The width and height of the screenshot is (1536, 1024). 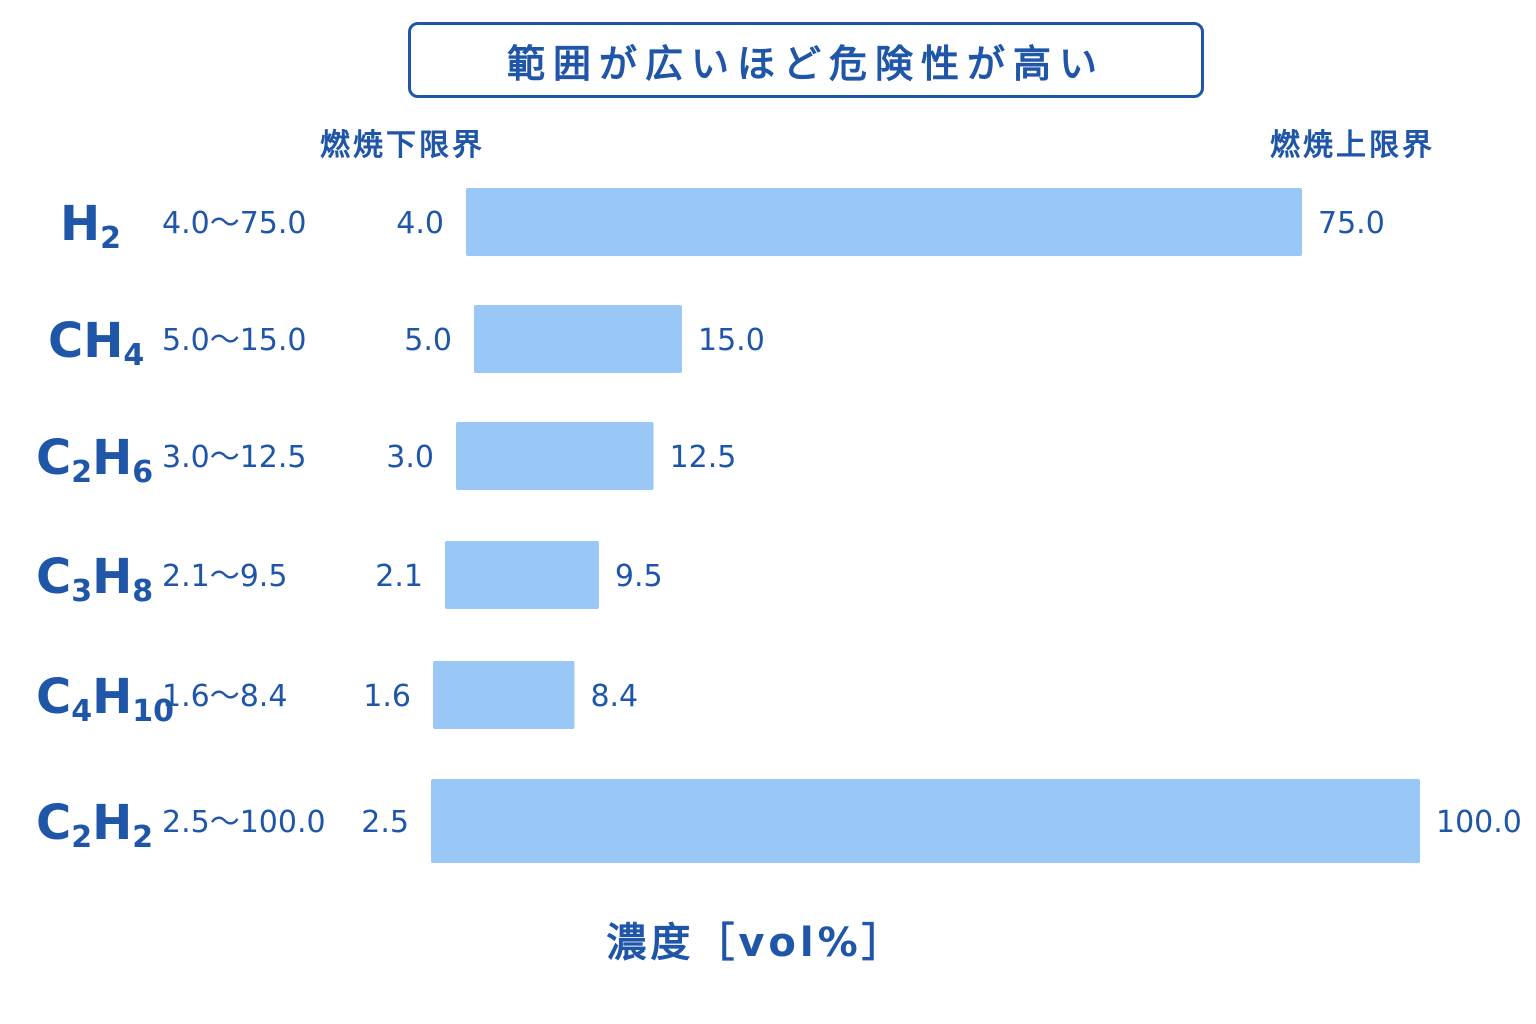 I want to click on lower-value-CH4: 5.0, so click(x=428, y=340).